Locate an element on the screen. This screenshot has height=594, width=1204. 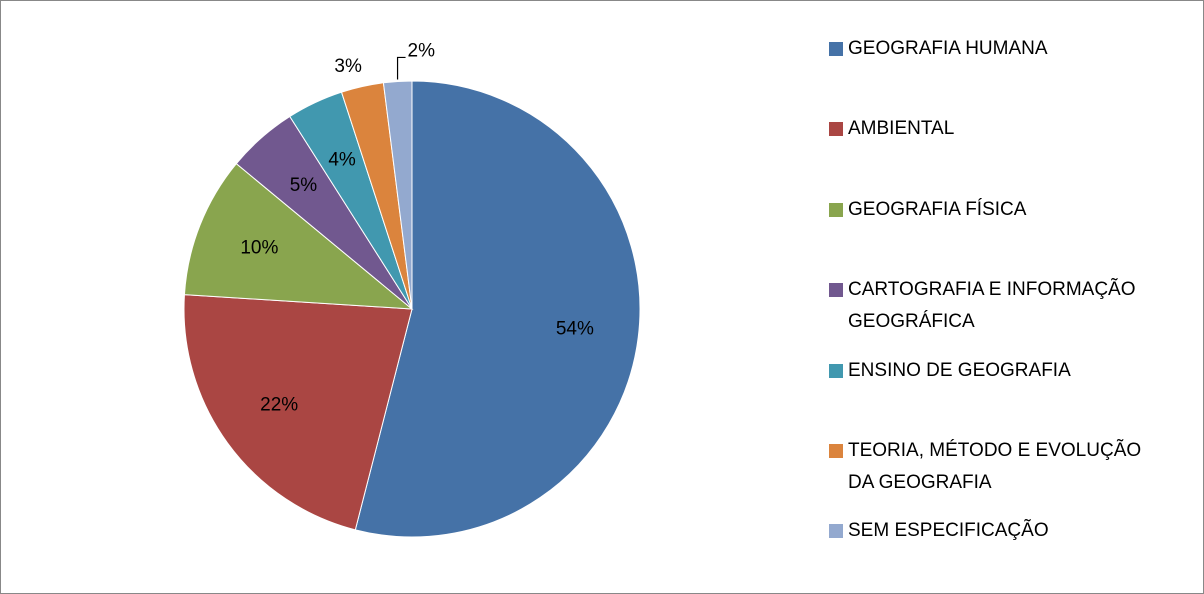
data-label: 3% is located at coordinates (348, 66).